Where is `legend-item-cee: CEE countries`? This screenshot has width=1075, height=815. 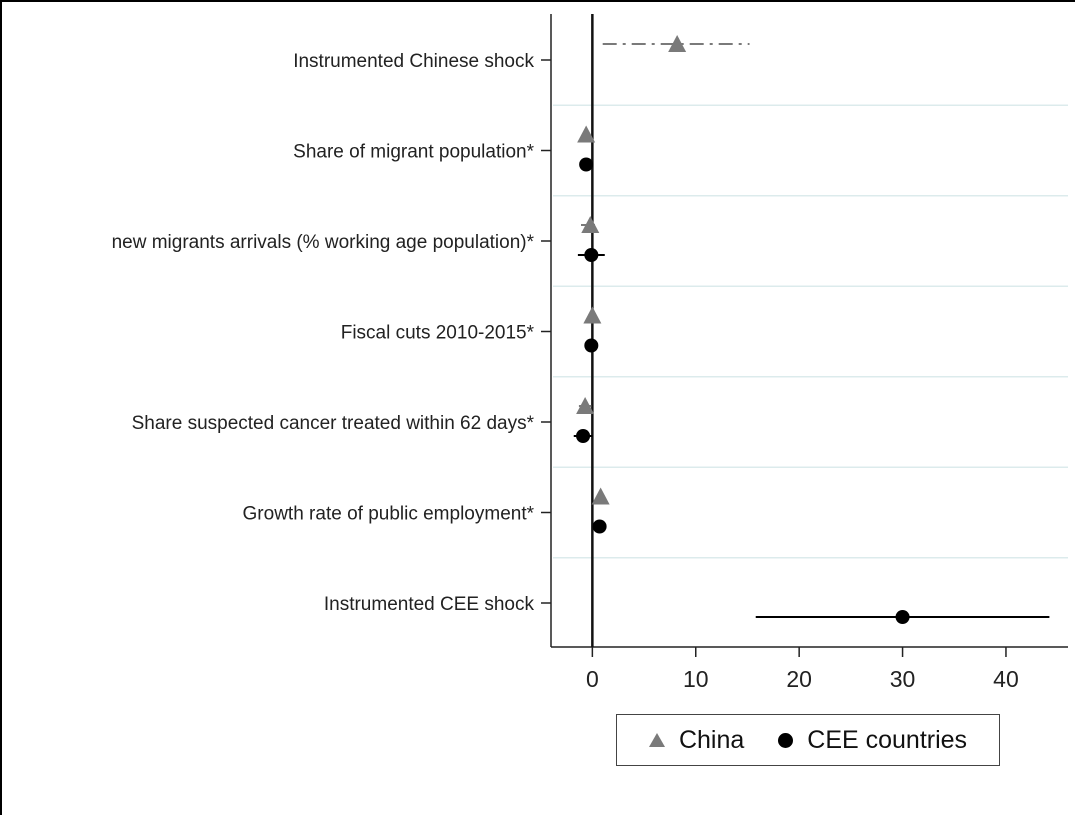
legend-item-cee: CEE countries is located at coordinates (872, 740).